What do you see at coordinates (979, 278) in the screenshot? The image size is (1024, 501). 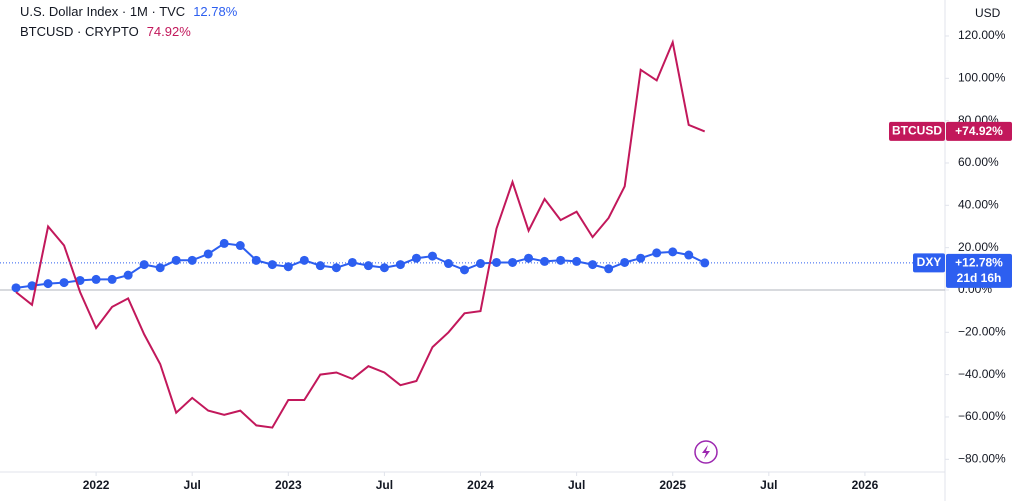 I see `tag-countdown: 21d 16h` at bounding box center [979, 278].